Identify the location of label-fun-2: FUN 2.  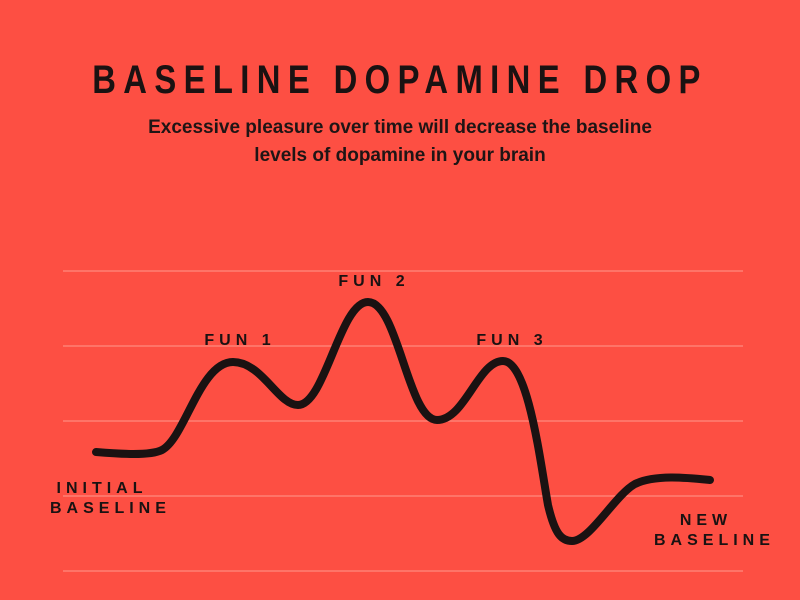
(374, 281).